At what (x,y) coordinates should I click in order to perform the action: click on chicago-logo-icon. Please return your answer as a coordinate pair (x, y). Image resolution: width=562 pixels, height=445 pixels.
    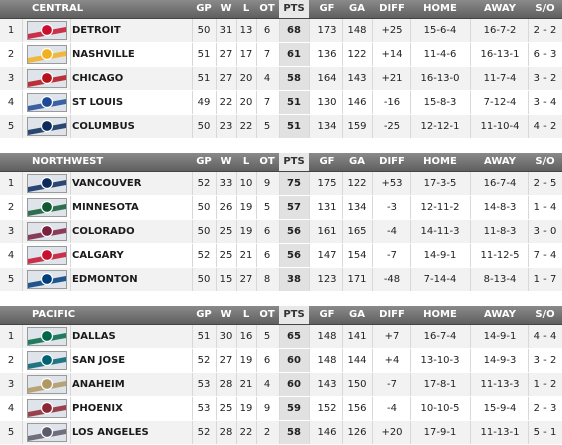
    Looking at the image, I should click on (47, 78).